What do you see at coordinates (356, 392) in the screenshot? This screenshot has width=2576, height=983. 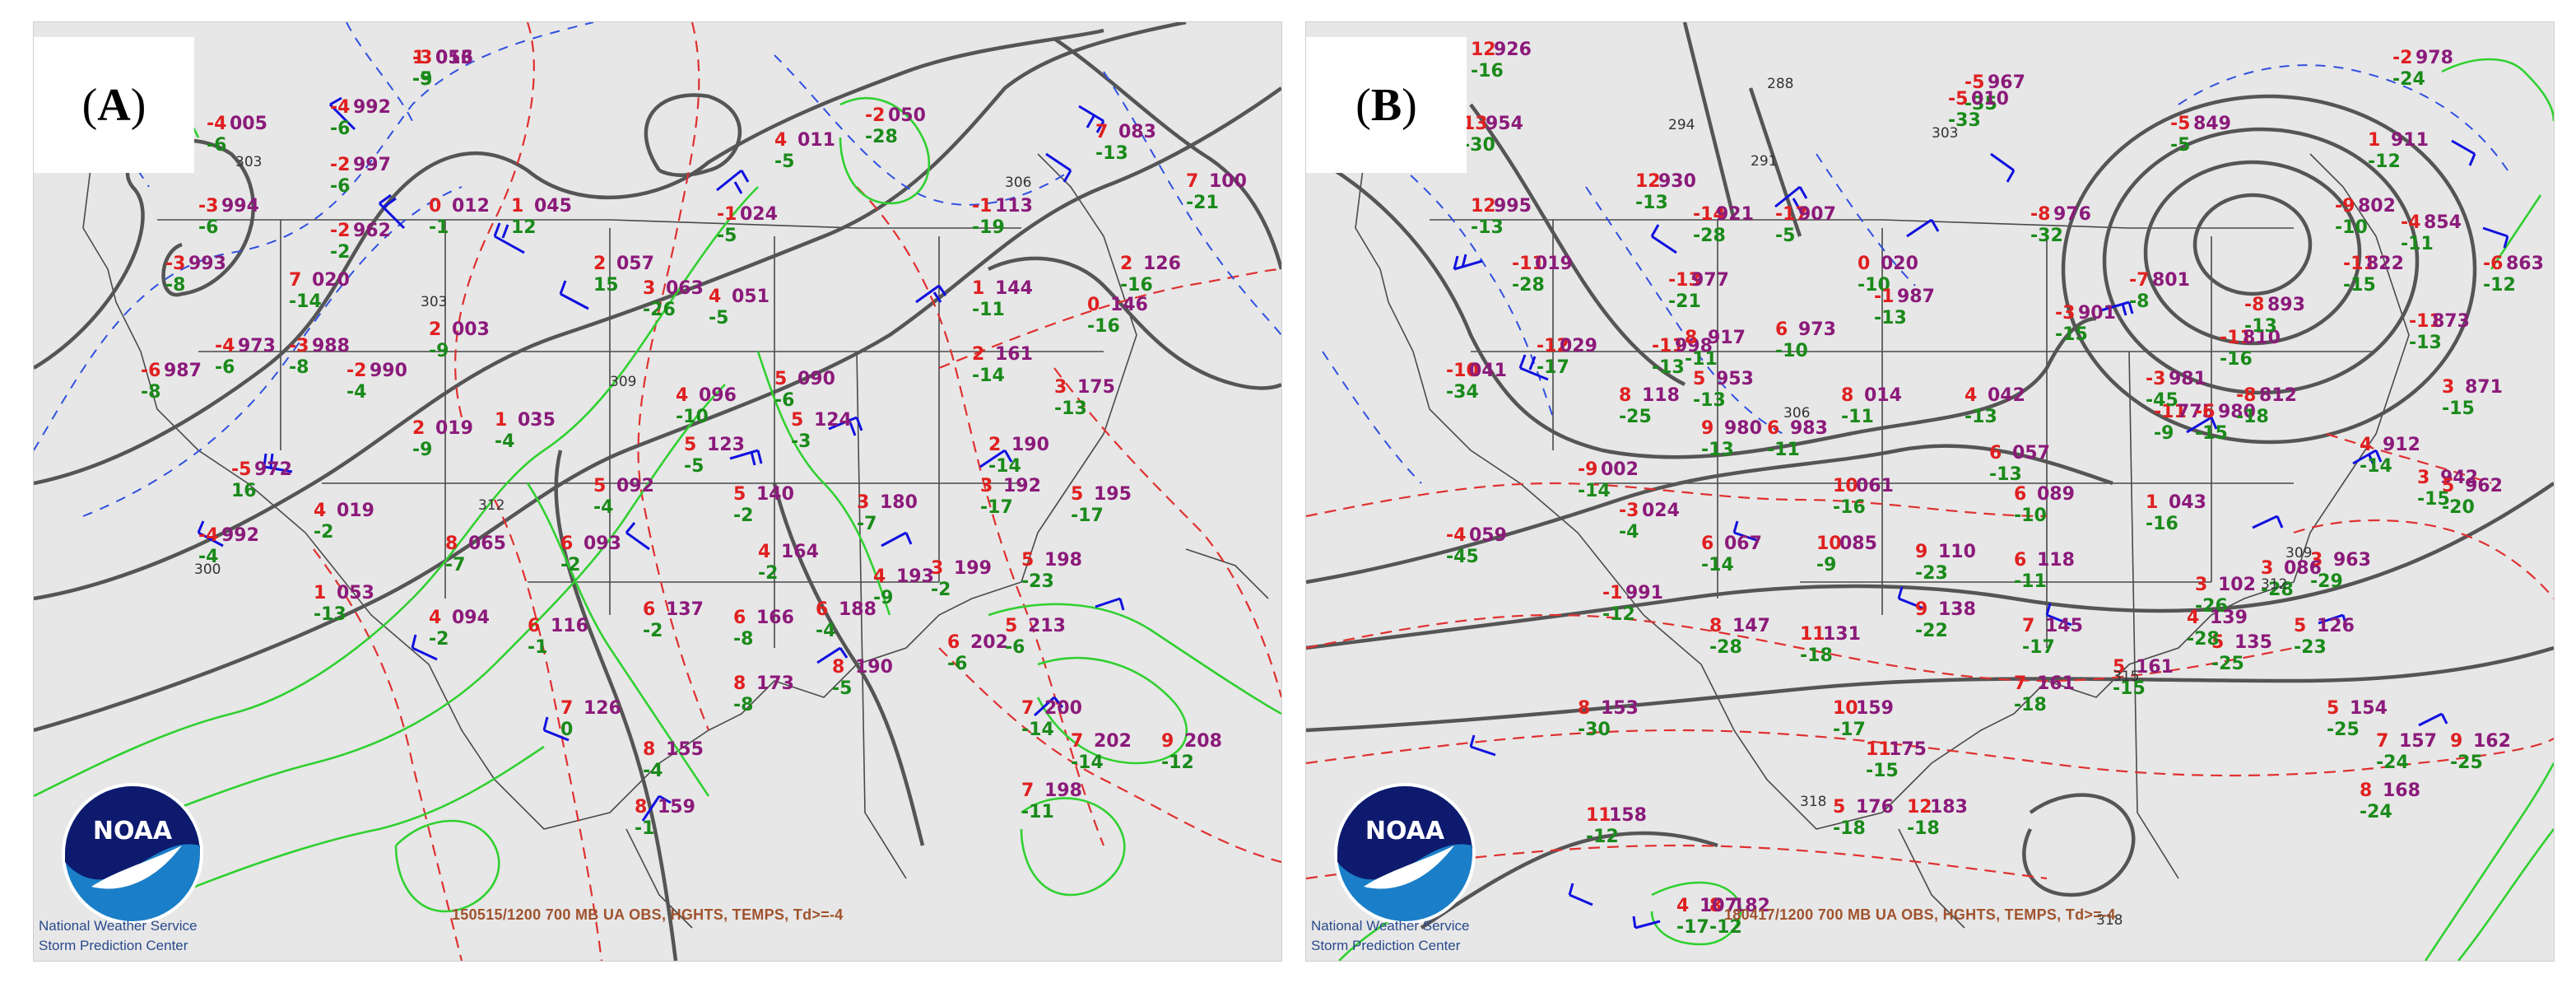 I see `station-dewpoint: -4` at bounding box center [356, 392].